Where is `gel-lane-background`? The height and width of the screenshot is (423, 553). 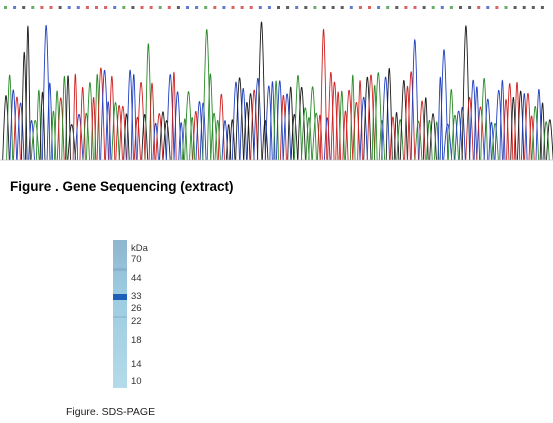
gel-lane-background is located at coordinates (120, 314).